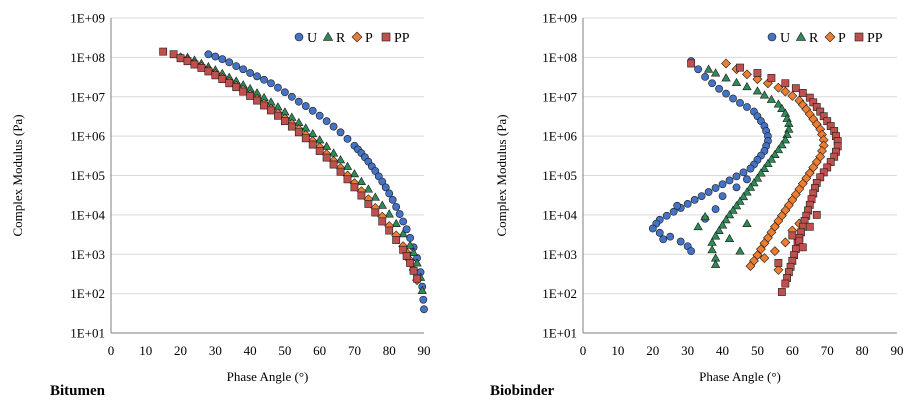 The image size is (907, 401). What do you see at coordinates (559, 175) in the screenshot?
I see `y-tick-label: 1E+05` at bounding box center [559, 175].